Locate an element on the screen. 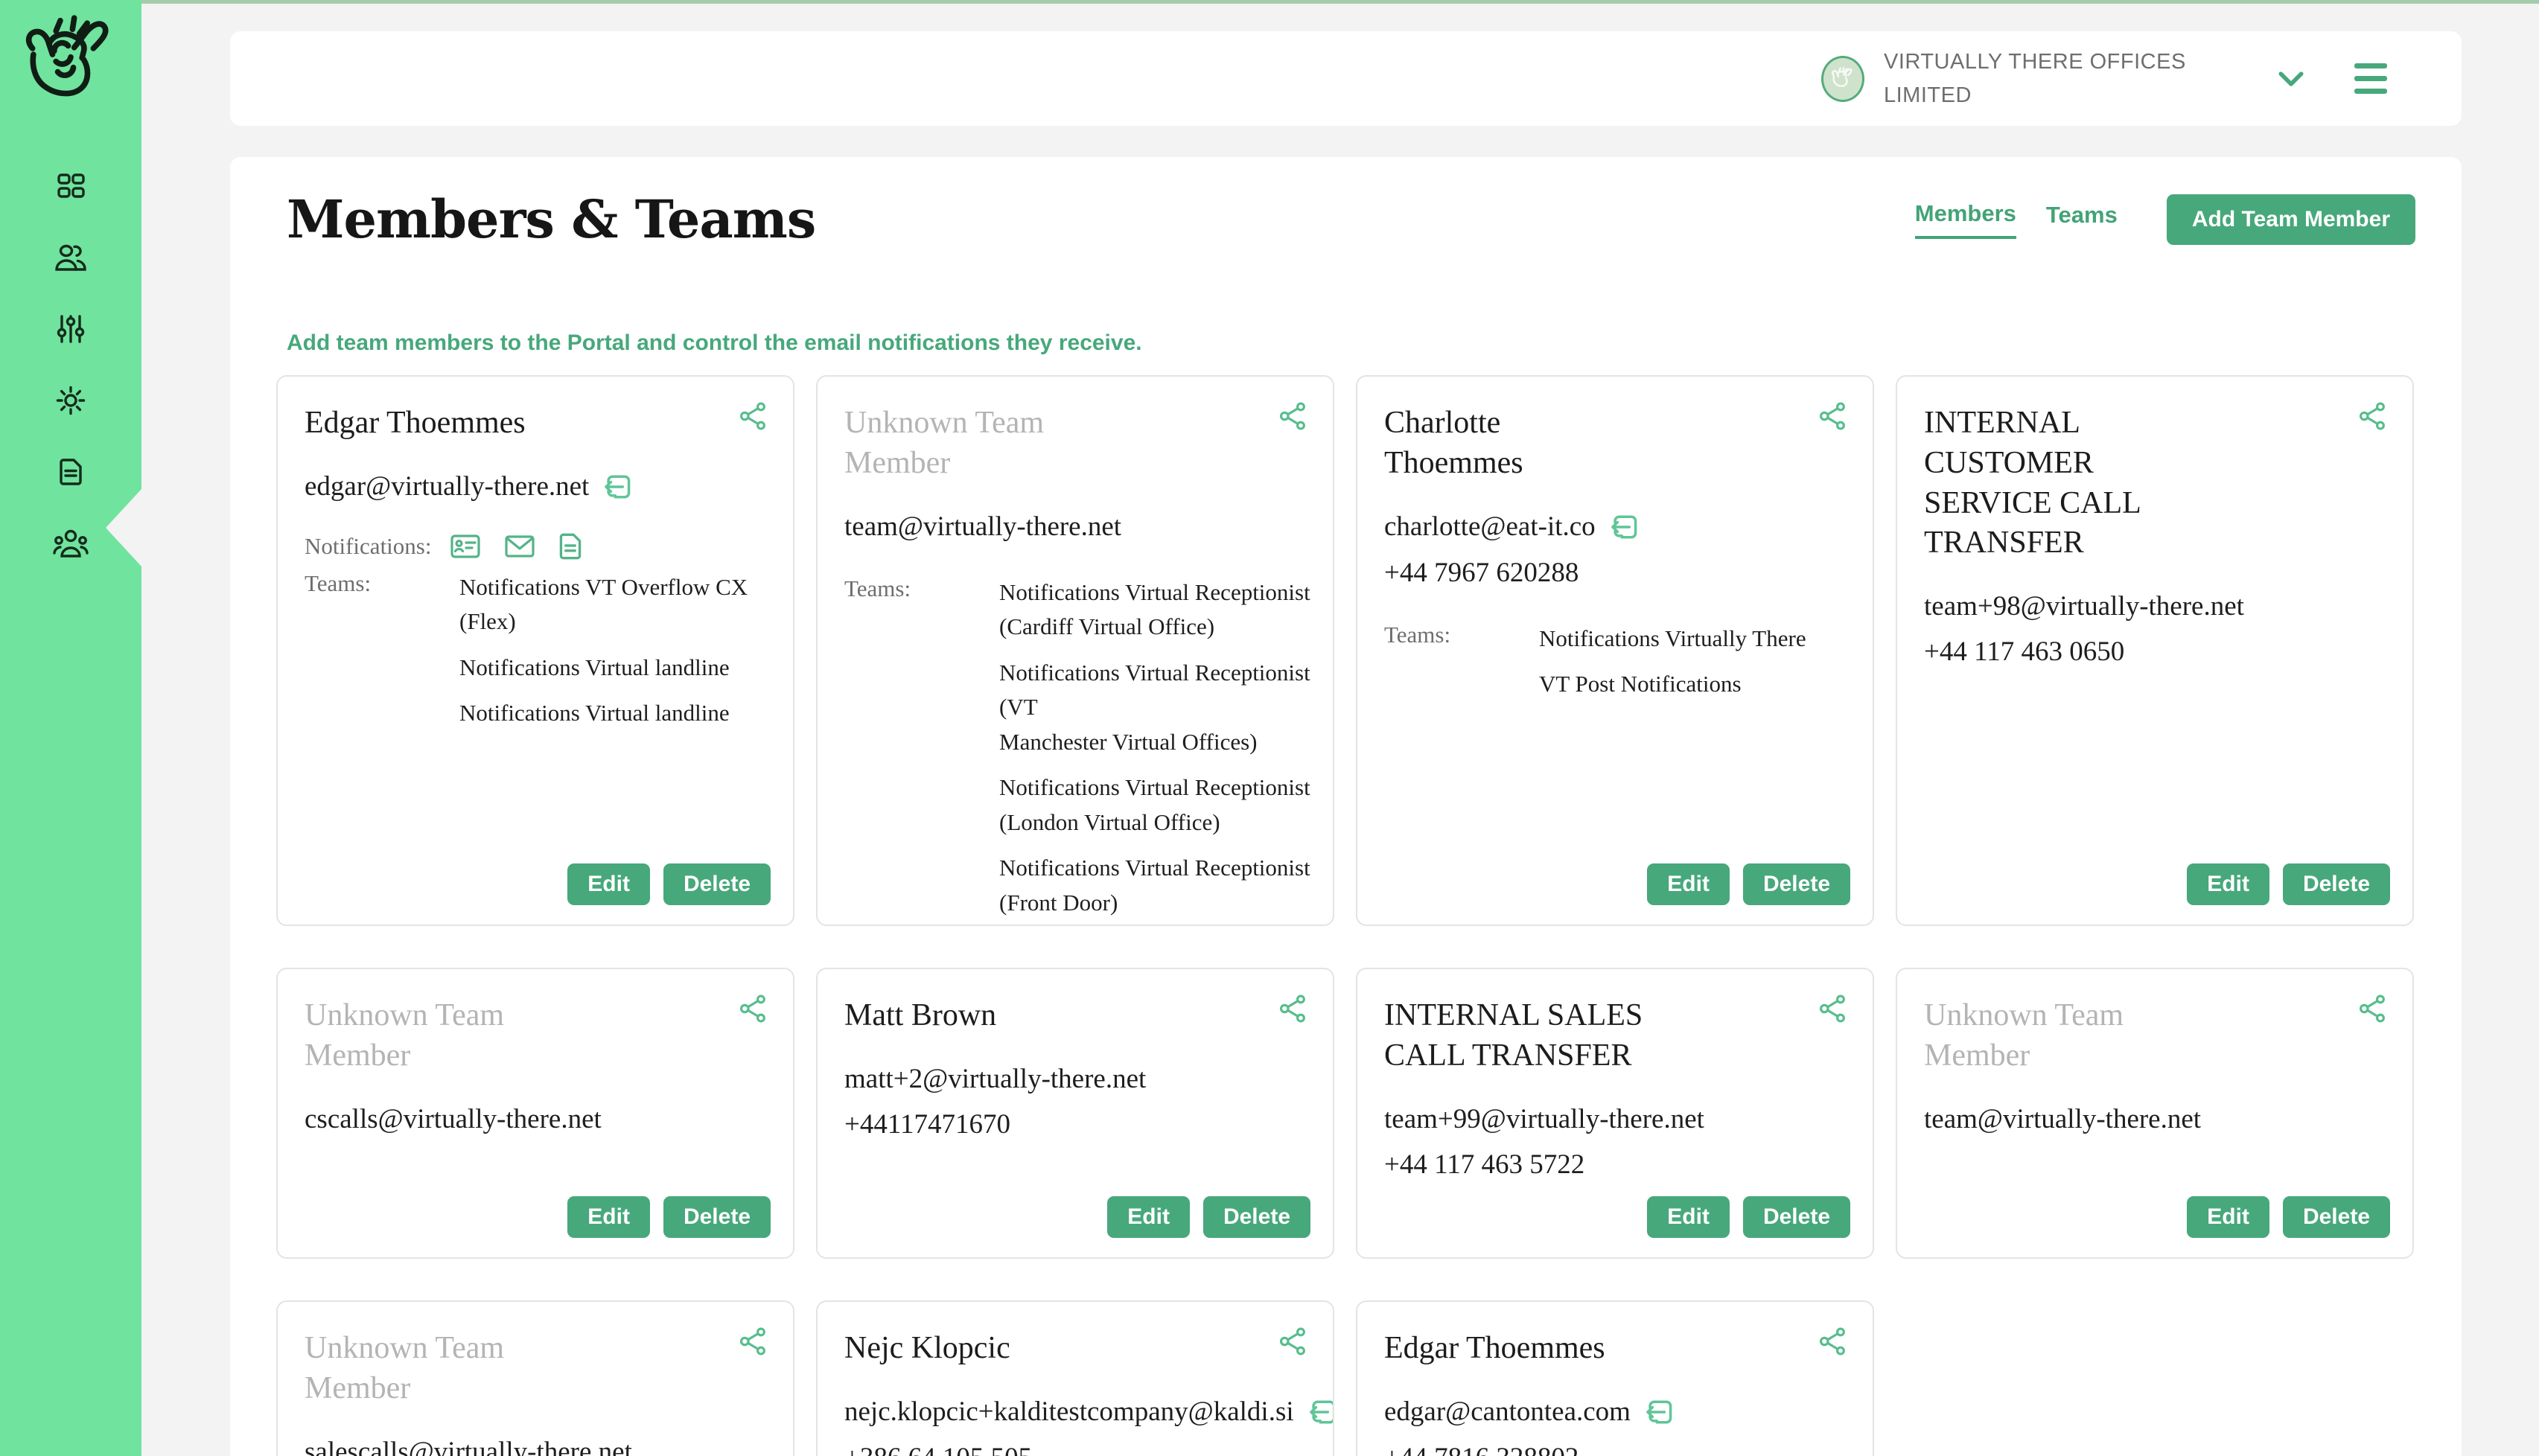 The height and width of the screenshot is (1456, 2539). member-email: edgar@virtually-there.net is located at coordinates (448, 486).